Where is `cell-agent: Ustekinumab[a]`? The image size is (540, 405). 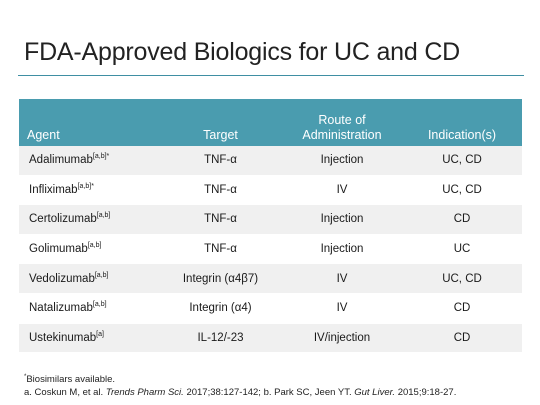 cell-agent: Ustekinumab[a] is located at coordinates (89, 338).